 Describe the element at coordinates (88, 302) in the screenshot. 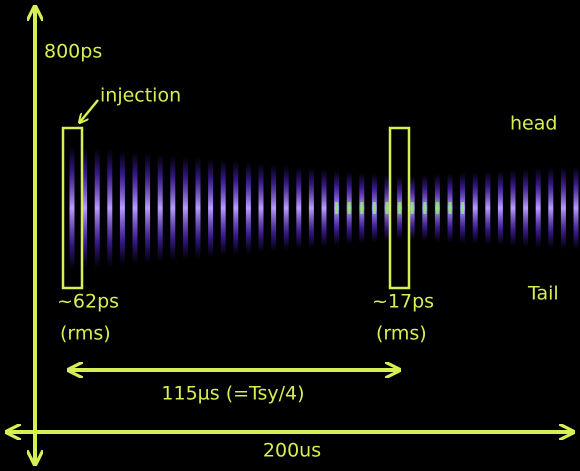

I see `left-width-label: ~62ps` at that location.